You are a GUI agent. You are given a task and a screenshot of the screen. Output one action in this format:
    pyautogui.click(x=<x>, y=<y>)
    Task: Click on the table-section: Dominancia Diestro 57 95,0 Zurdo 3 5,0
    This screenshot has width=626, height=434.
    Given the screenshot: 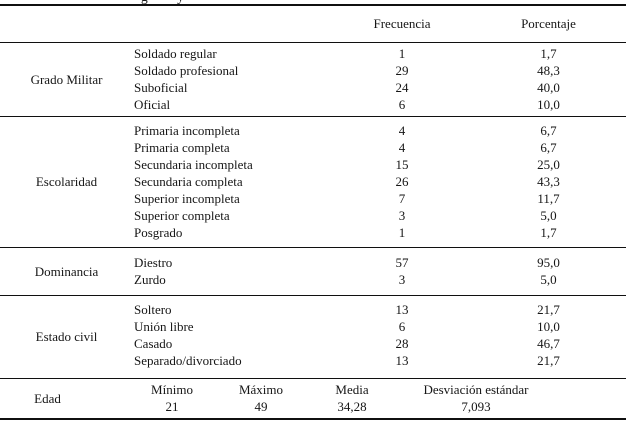 What is the action you would take?
    pyautogui.click(x=313, y=272)
    